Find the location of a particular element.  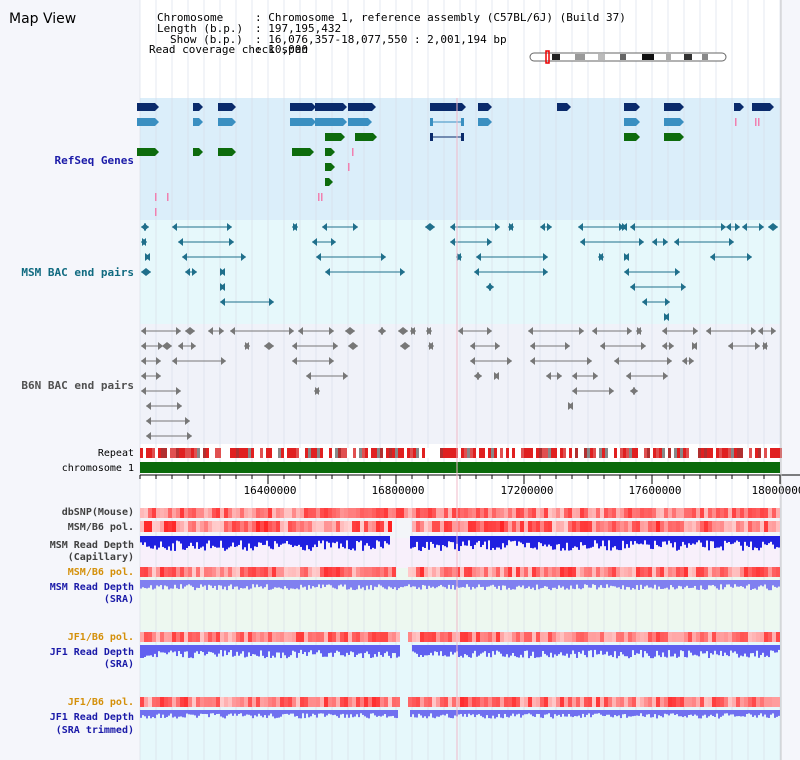

track-label-jf1-depth-sra-sub: (SRA) is located at coordinates (119, 664).